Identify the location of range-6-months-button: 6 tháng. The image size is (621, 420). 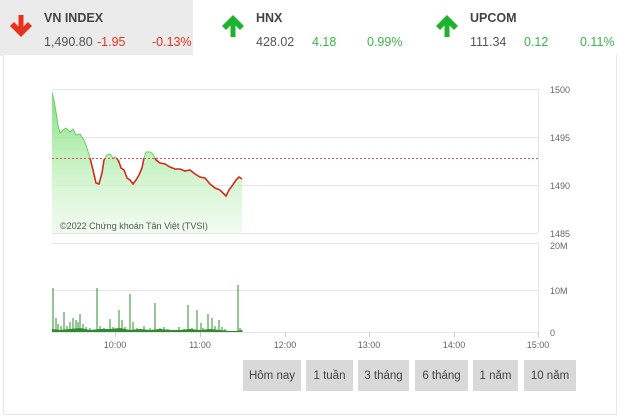
(441, 375).